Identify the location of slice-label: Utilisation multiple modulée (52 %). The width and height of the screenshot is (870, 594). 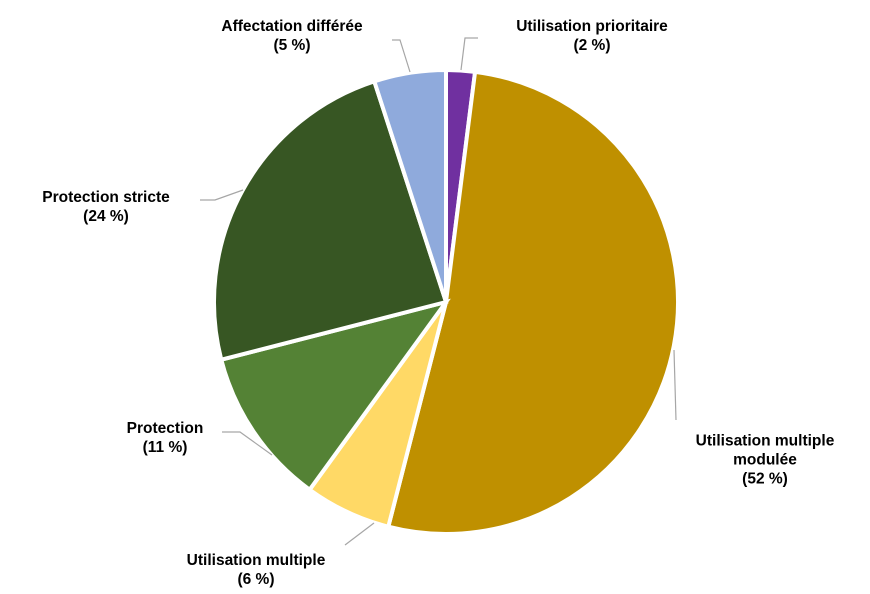
(765, 460).